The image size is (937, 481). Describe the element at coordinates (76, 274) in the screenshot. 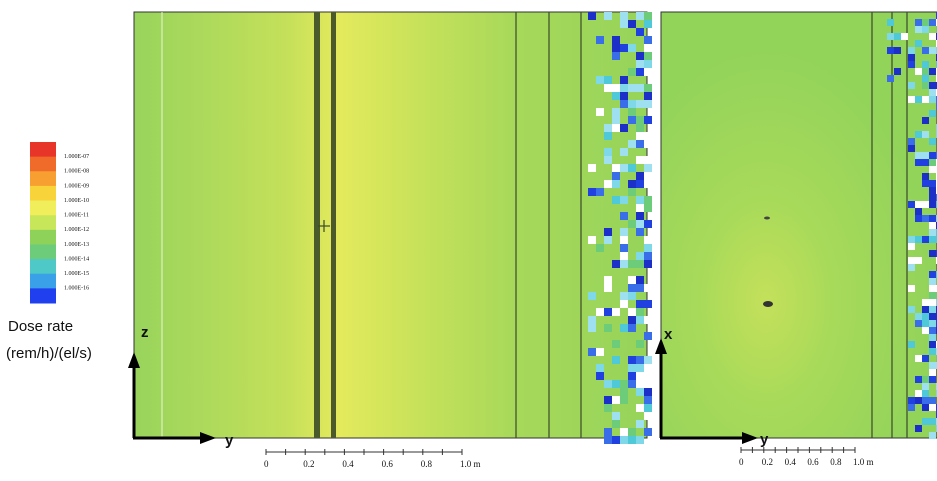

I see `legend-label: 1.000E-15` at that location.